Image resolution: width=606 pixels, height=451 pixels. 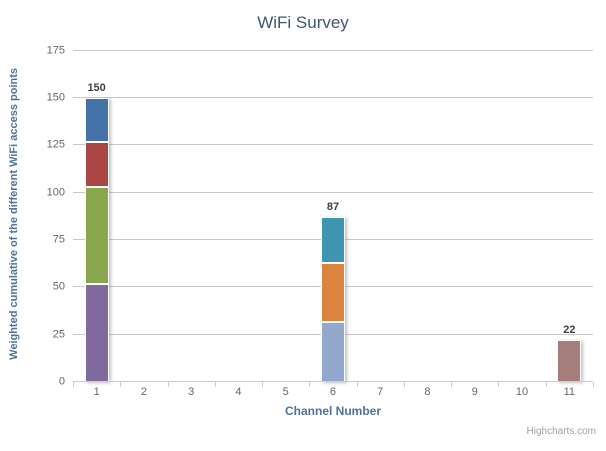 I want to click on x-tick-label-3: 3, so click(x=191, y=392).